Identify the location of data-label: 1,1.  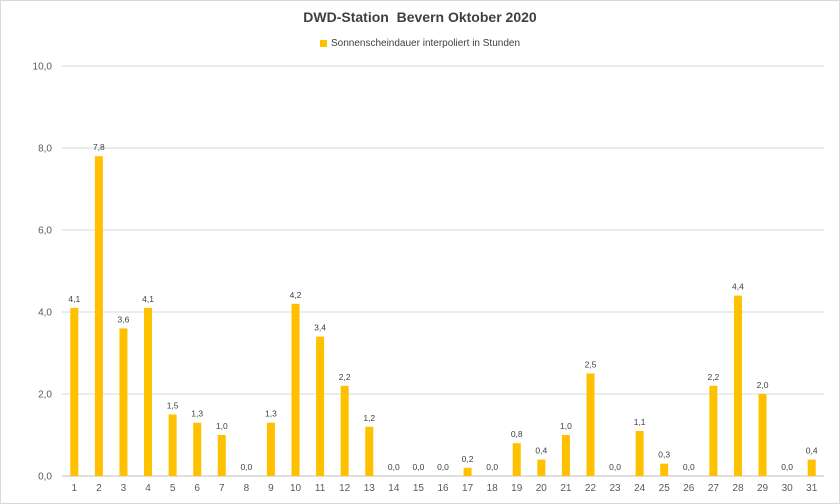
(640, 422).